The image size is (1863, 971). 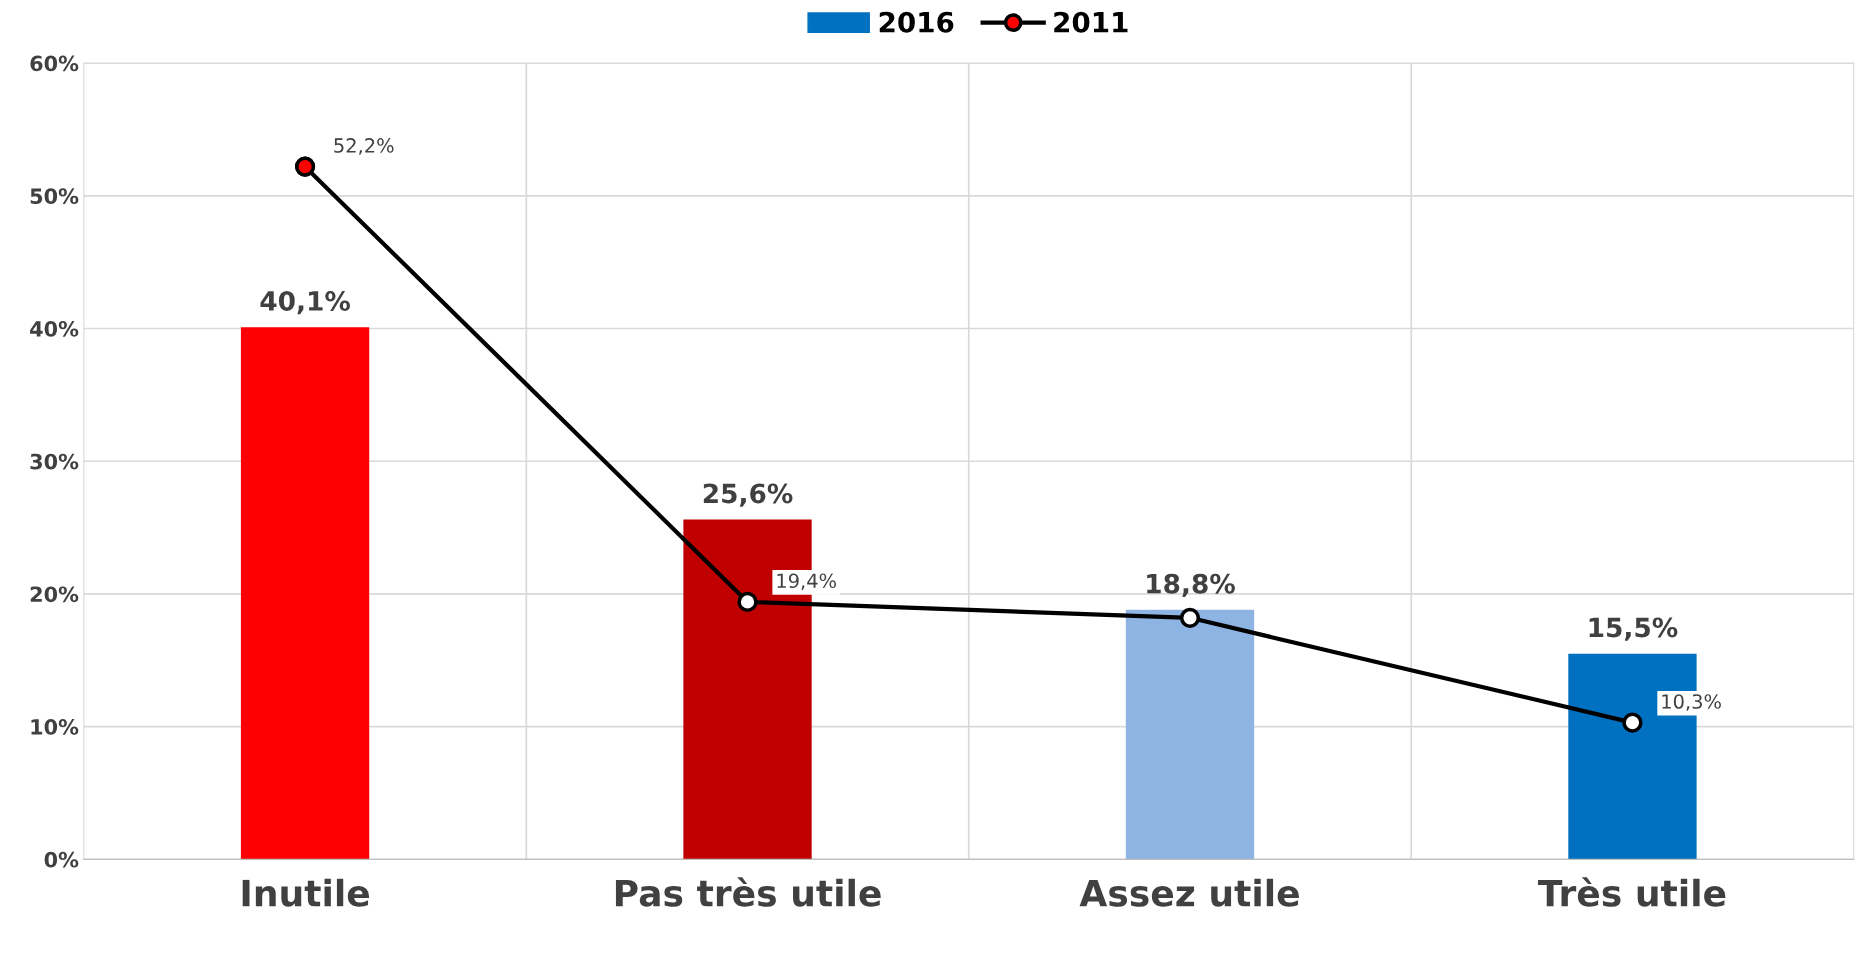 I want to click on data-label: 15,5%, so click(x=1633, y=629).